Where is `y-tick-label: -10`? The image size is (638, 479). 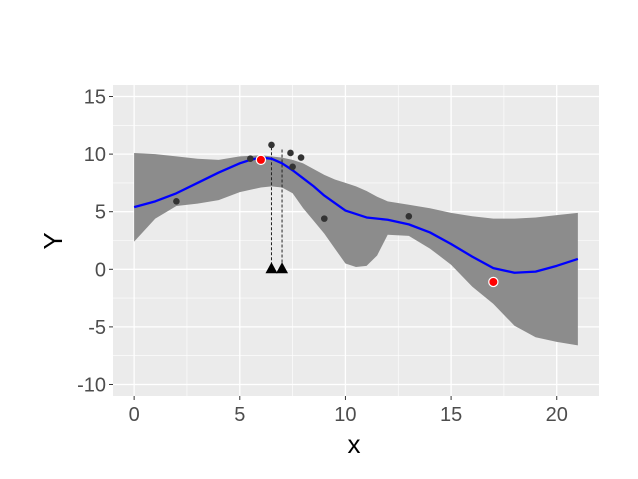
y-tick-label: -10 is located at coordinates (91, 385).